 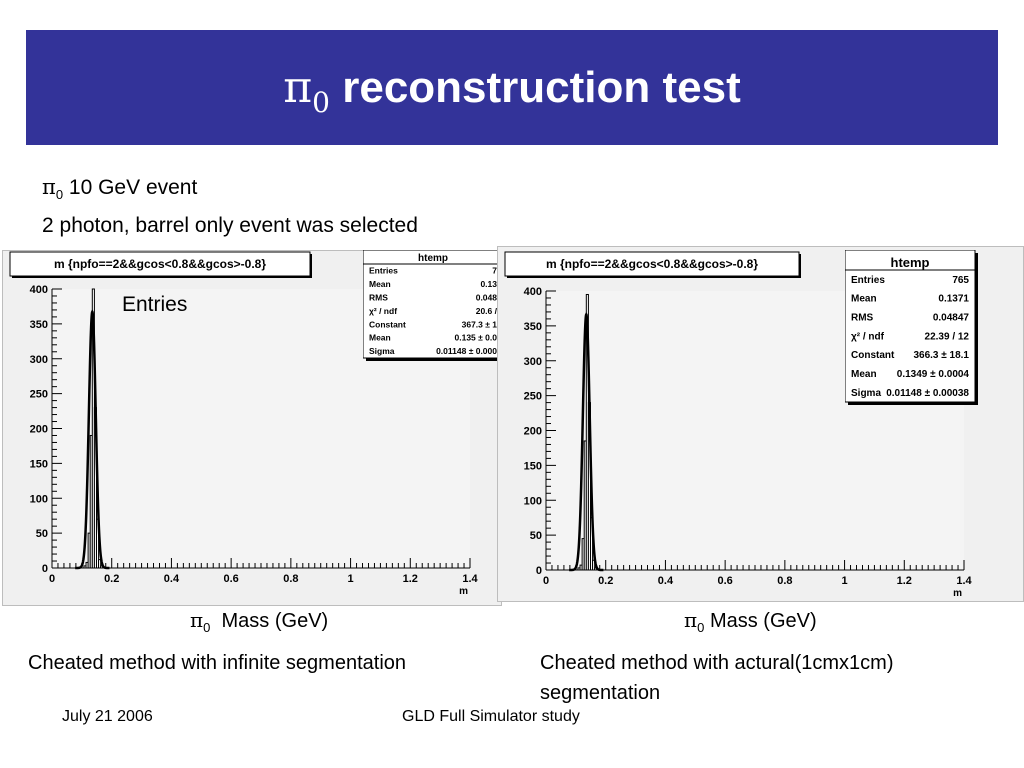 What do you see at coordinates (491, 716) in the screenshot?
I see `footer-center: GLD Full Simulator study` at bounding box center [491, 716].